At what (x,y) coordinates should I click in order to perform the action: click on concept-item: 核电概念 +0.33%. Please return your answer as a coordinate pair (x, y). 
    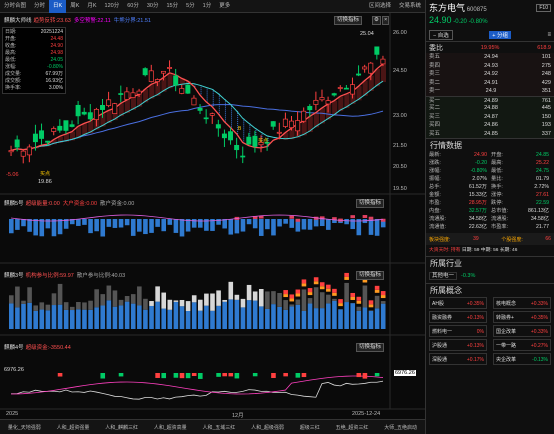
    Looking at the image, I should click on (522, 303).